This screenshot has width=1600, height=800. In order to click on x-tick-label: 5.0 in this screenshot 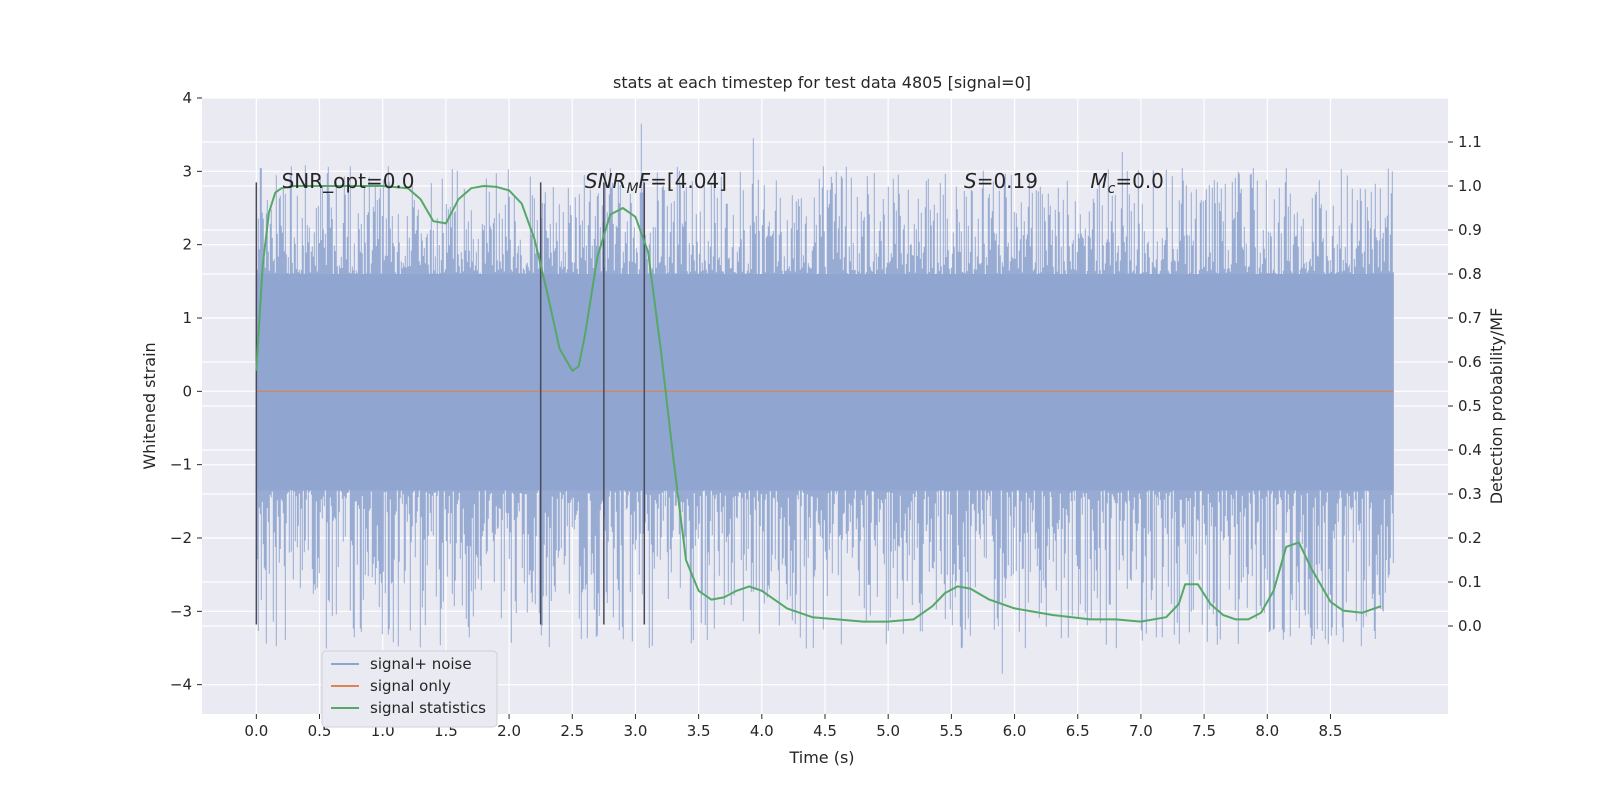, I will do `click(888, 731)`.